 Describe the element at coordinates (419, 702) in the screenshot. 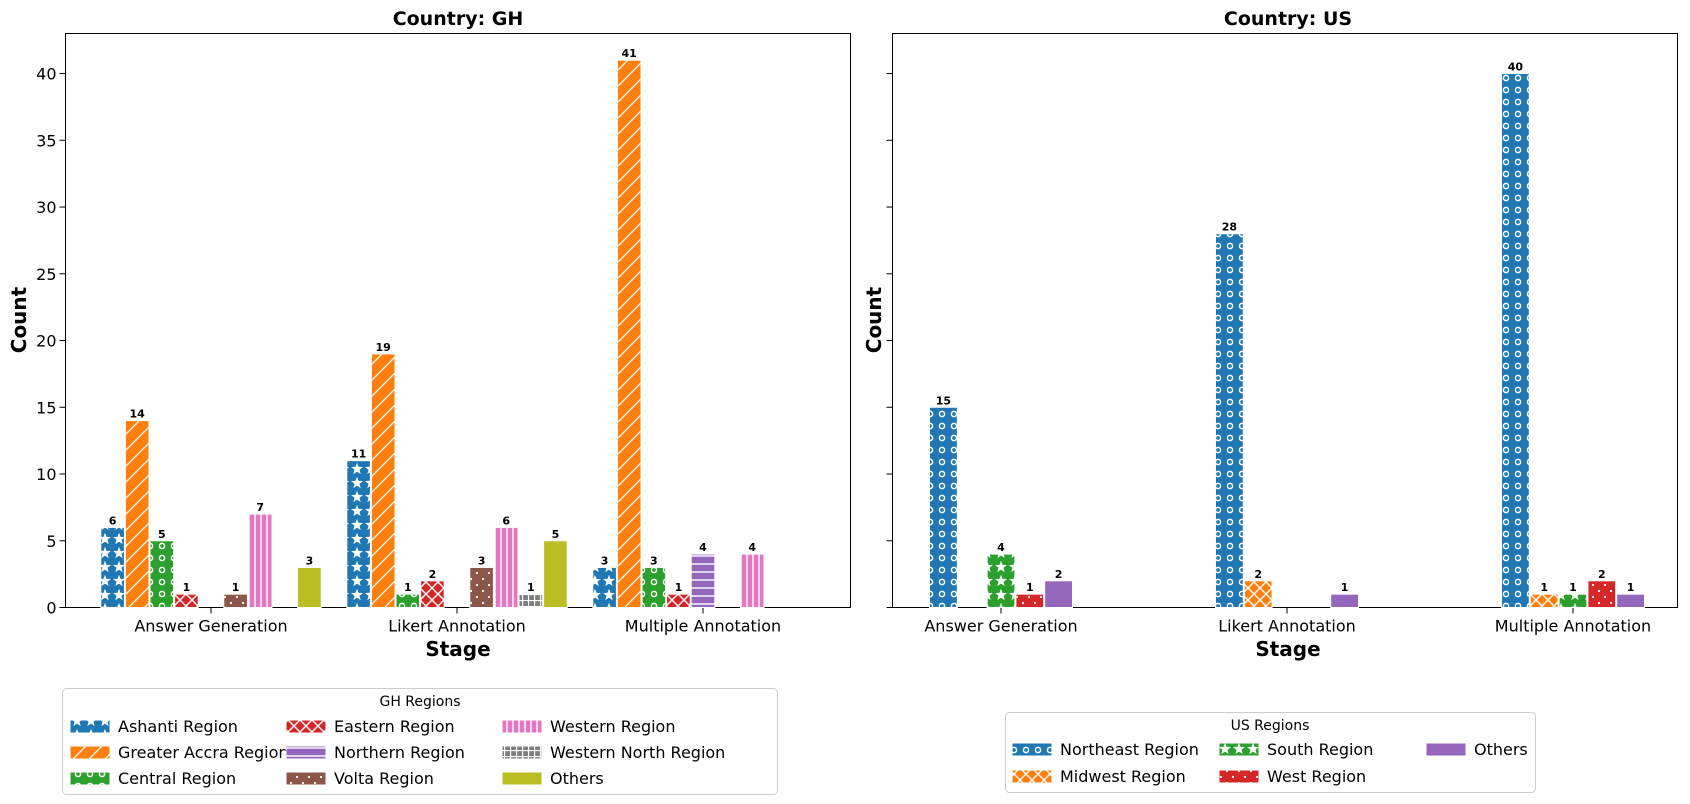

I see `gh-legend-title: GH Regions` at that location.